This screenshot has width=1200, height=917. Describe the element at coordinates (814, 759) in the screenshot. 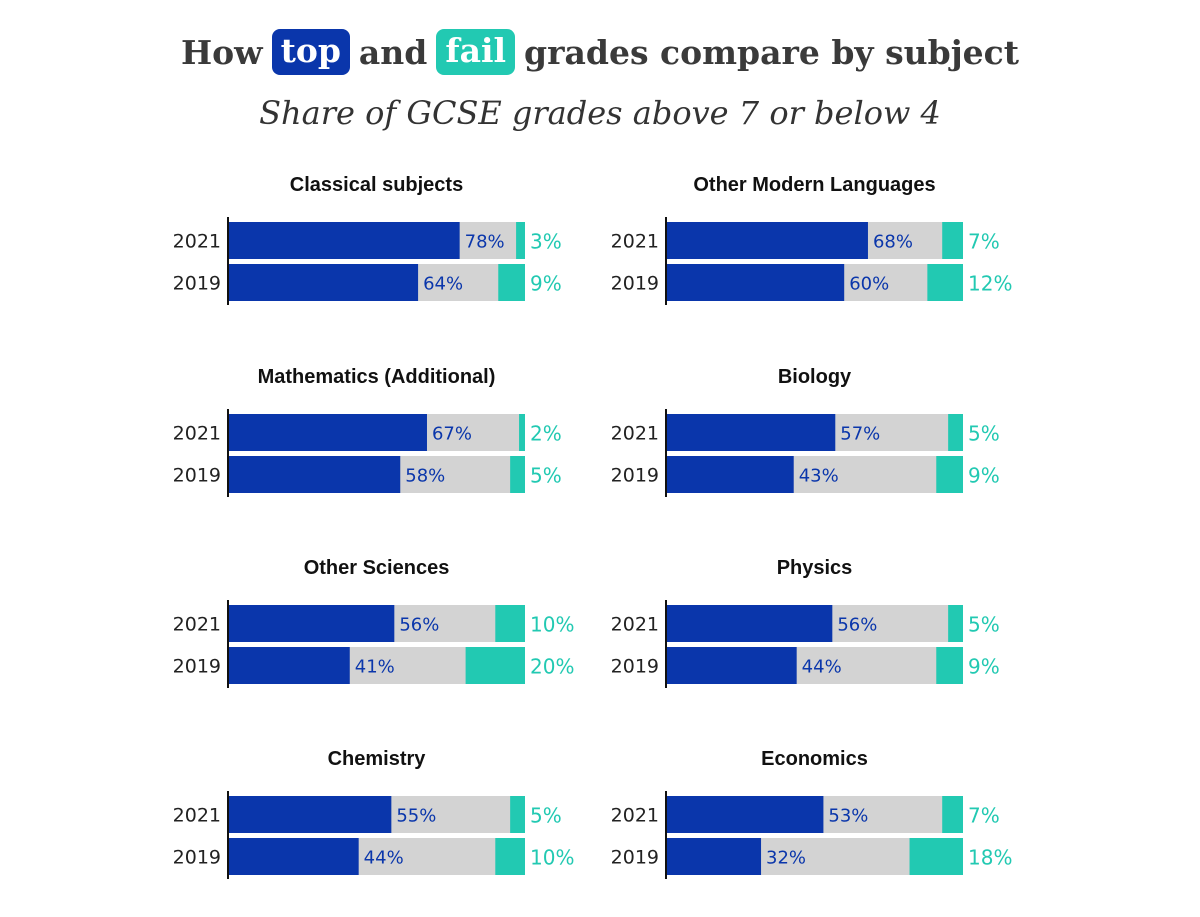

I see `panel-title: Economics` at that location.